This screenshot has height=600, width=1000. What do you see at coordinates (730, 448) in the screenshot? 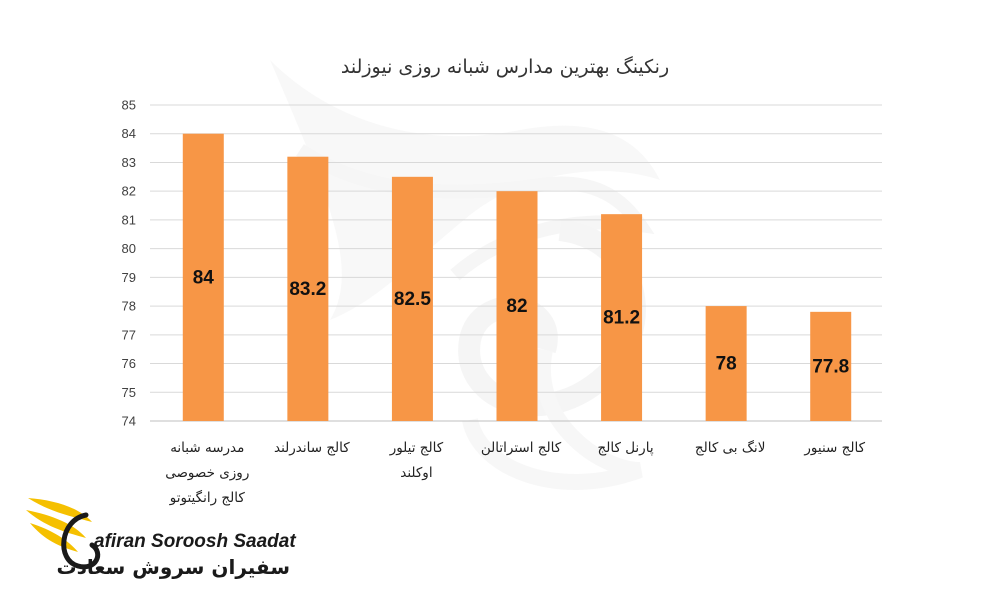
I see `x-tick-label: لانگ بی کالج` at bounding box center [730, 448].